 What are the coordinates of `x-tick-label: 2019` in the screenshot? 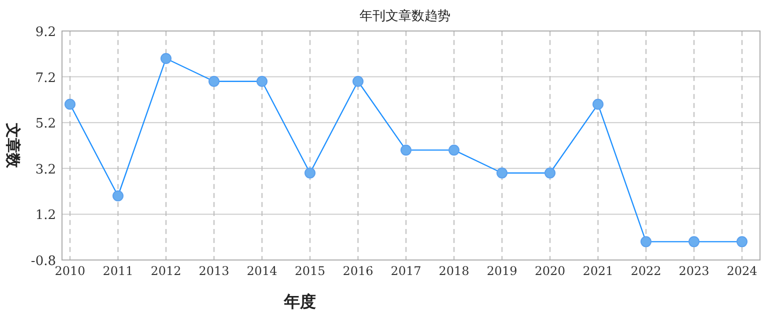 It's located at (502, 271).